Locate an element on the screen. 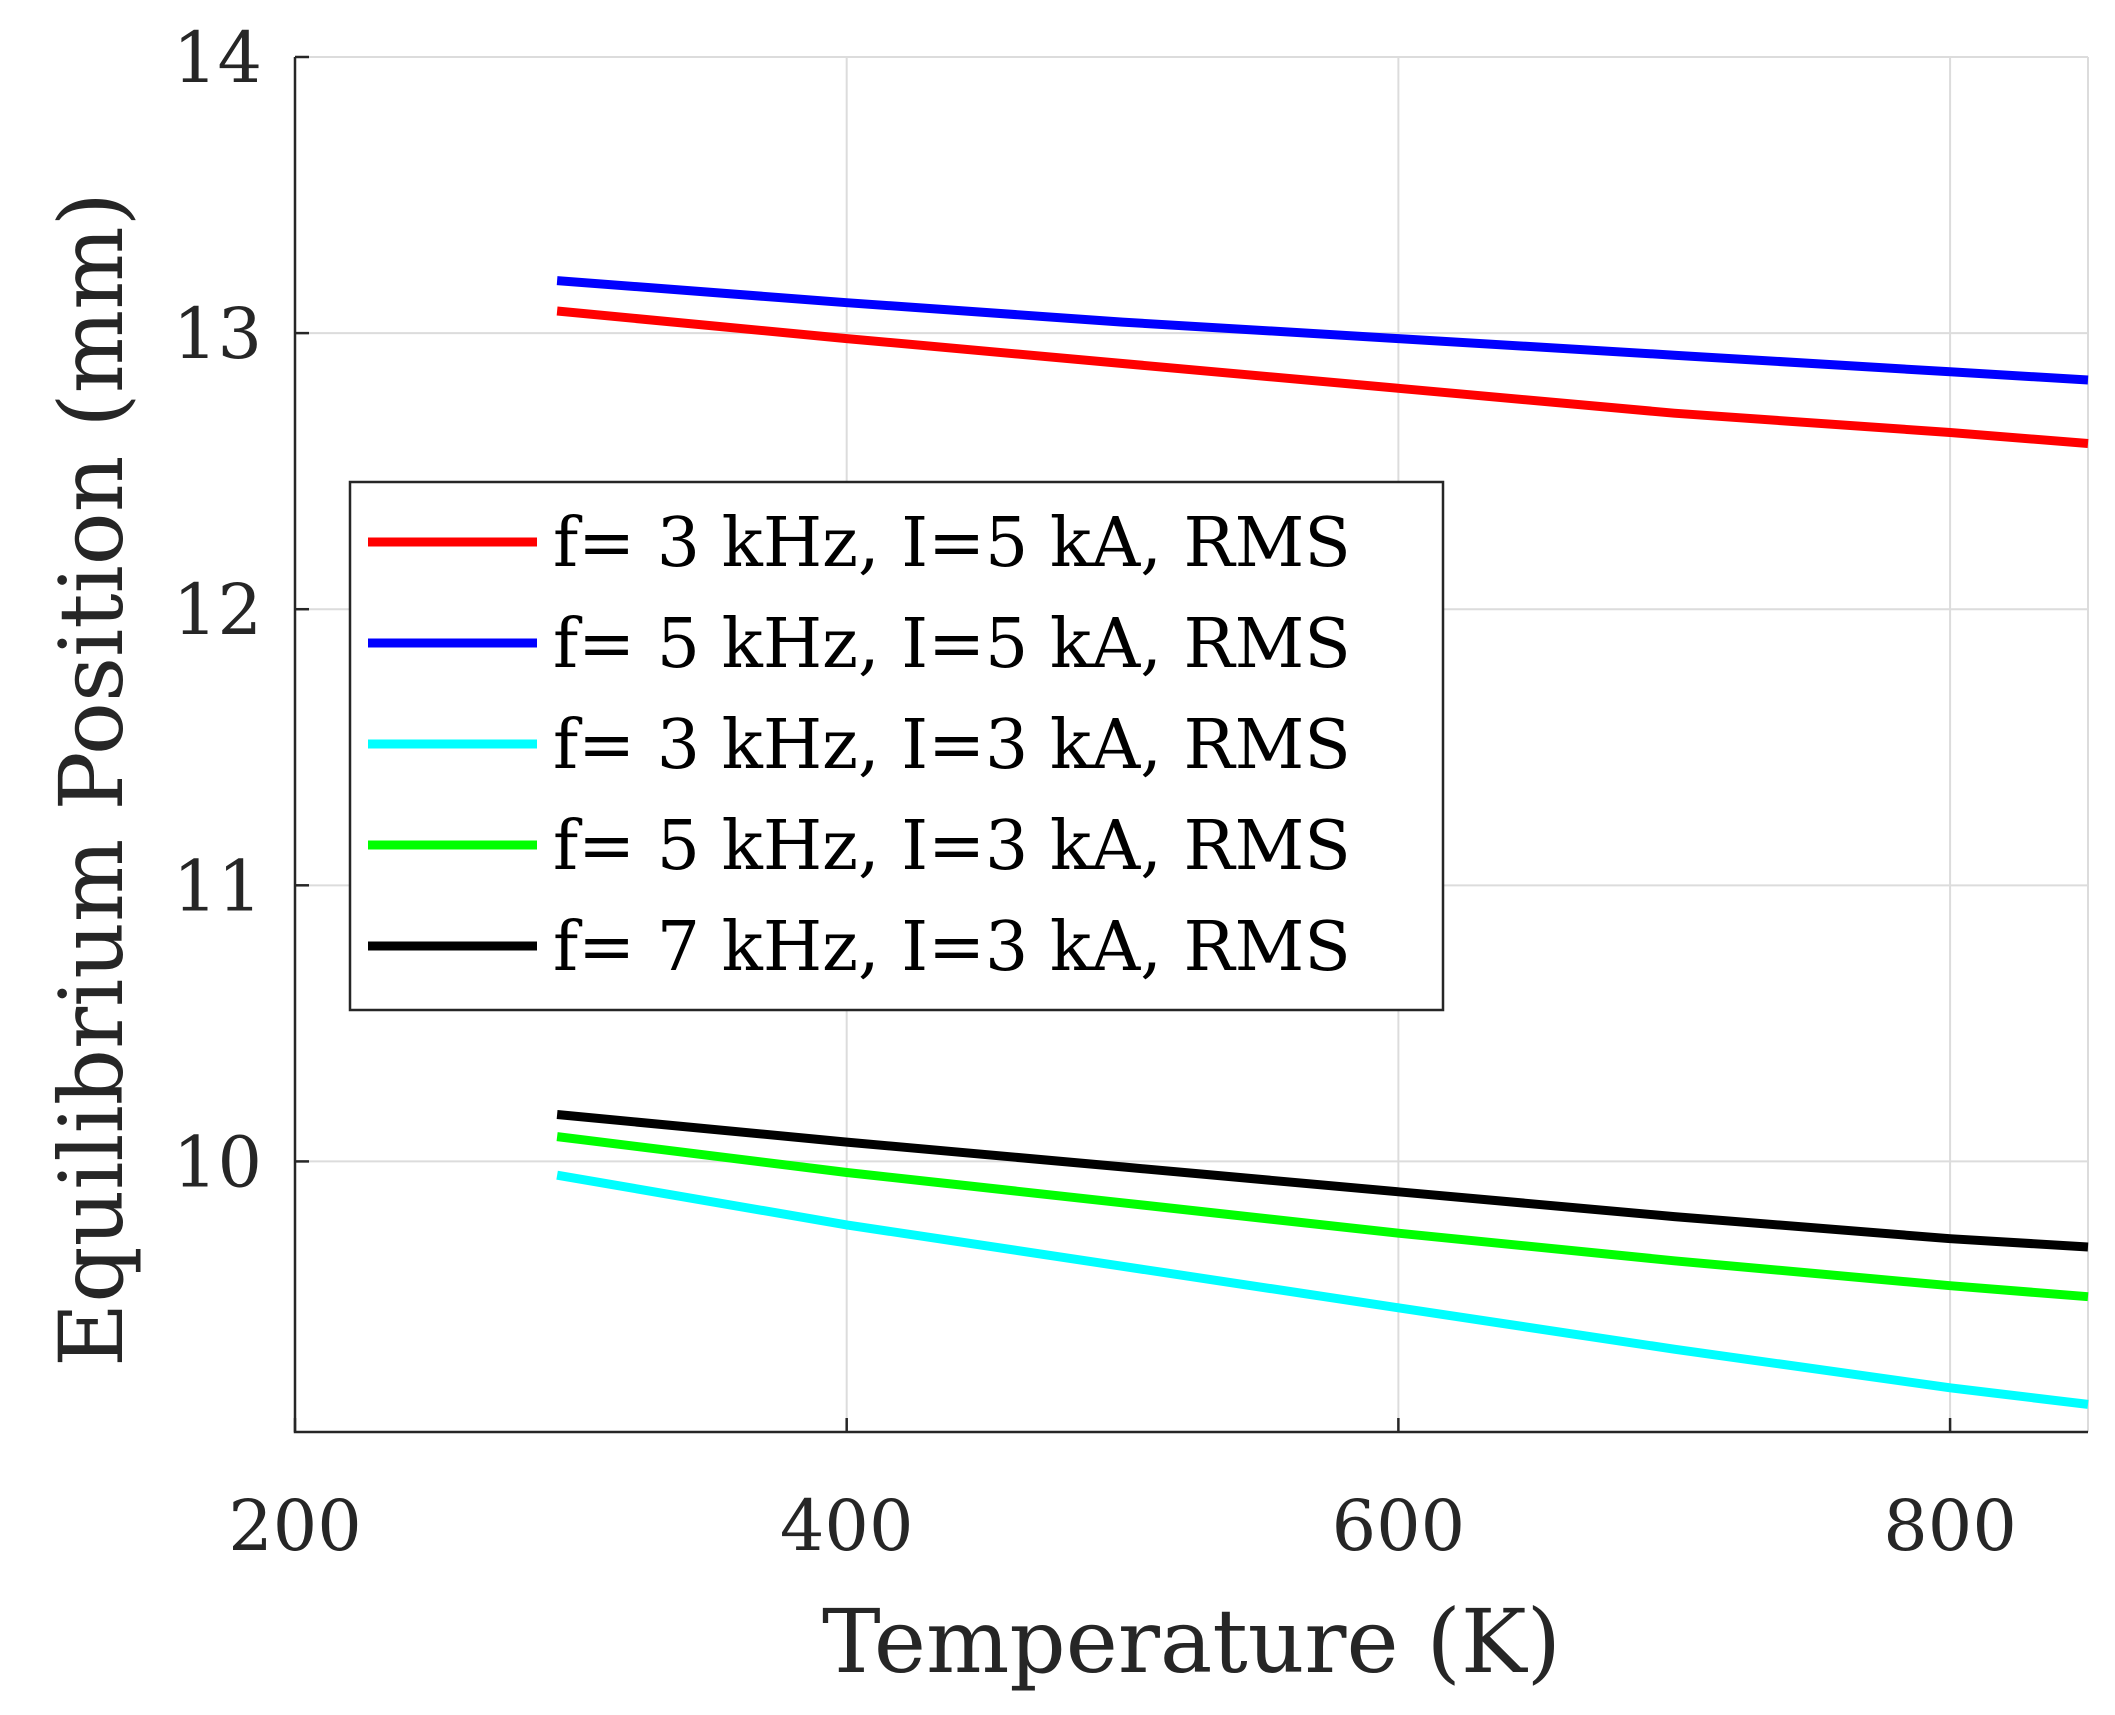 The width and height of the screenshot is (2115, 1715). legend-label-4: f= 5 kHz, I=3 kA, RMS is located at coordinates (952, 846).